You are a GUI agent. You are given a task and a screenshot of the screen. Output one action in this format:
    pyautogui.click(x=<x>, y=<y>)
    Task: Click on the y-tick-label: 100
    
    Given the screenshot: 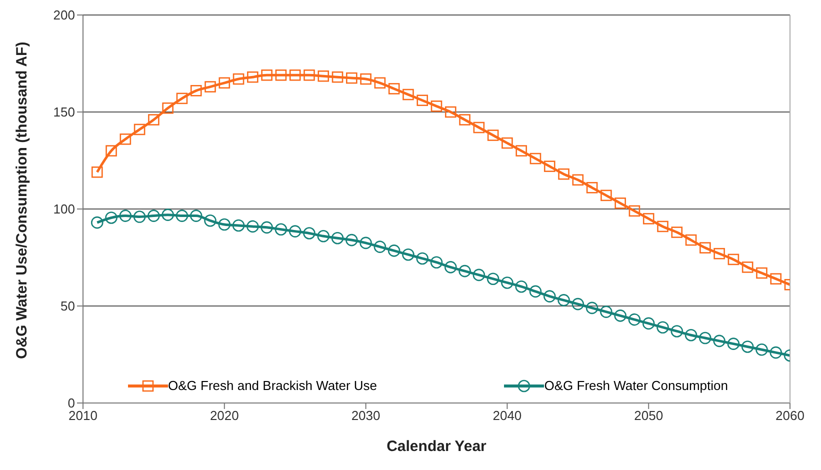 What is the action you would take?
    pyautogui.click(x=64, y=209)
    